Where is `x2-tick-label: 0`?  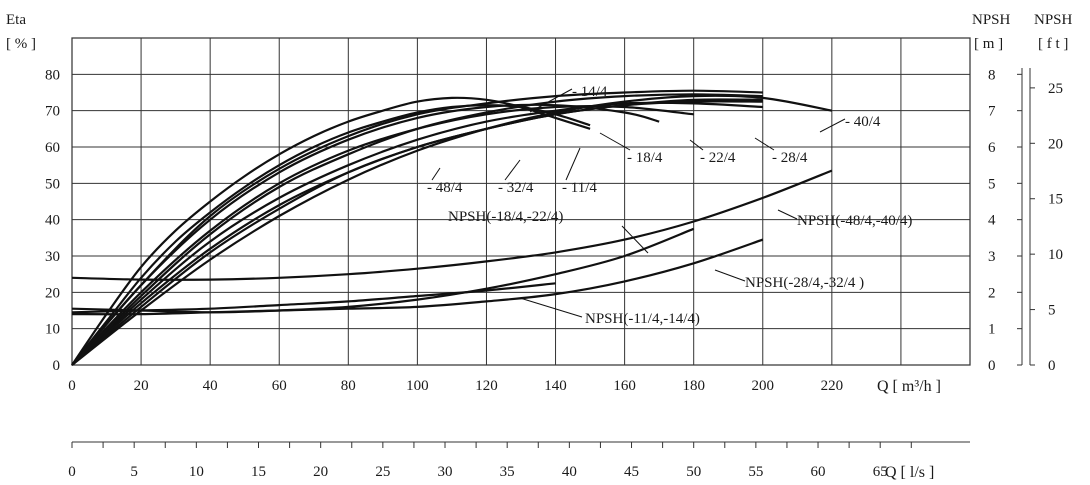
x2-tick-label: 0 is located at coordinates (72, 472).